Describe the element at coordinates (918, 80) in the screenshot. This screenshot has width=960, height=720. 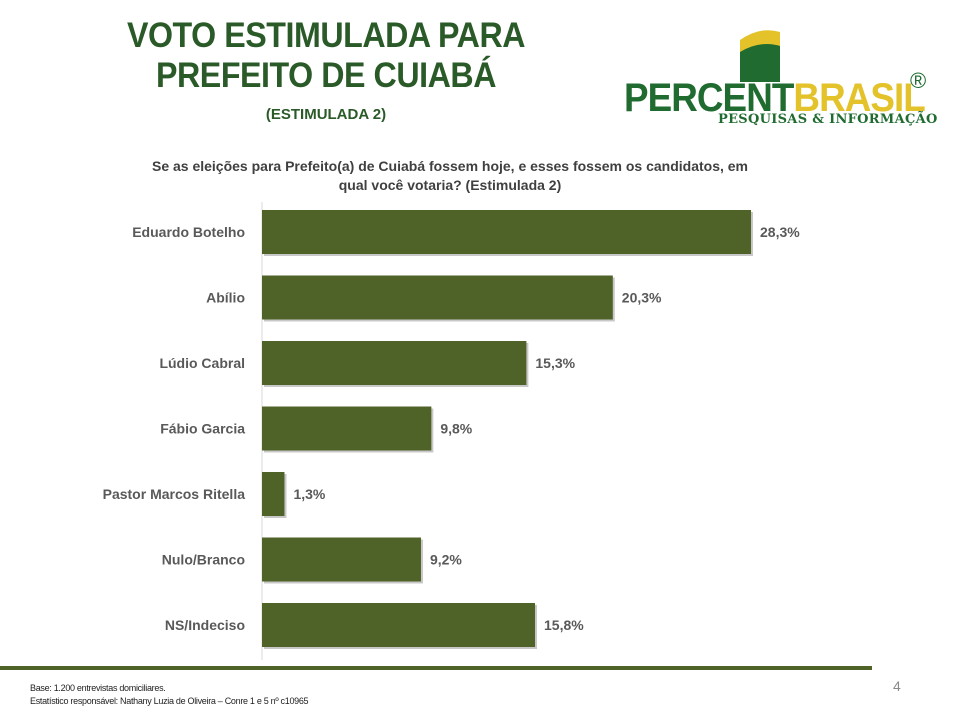
I see `registered-mark: ®` at that location.